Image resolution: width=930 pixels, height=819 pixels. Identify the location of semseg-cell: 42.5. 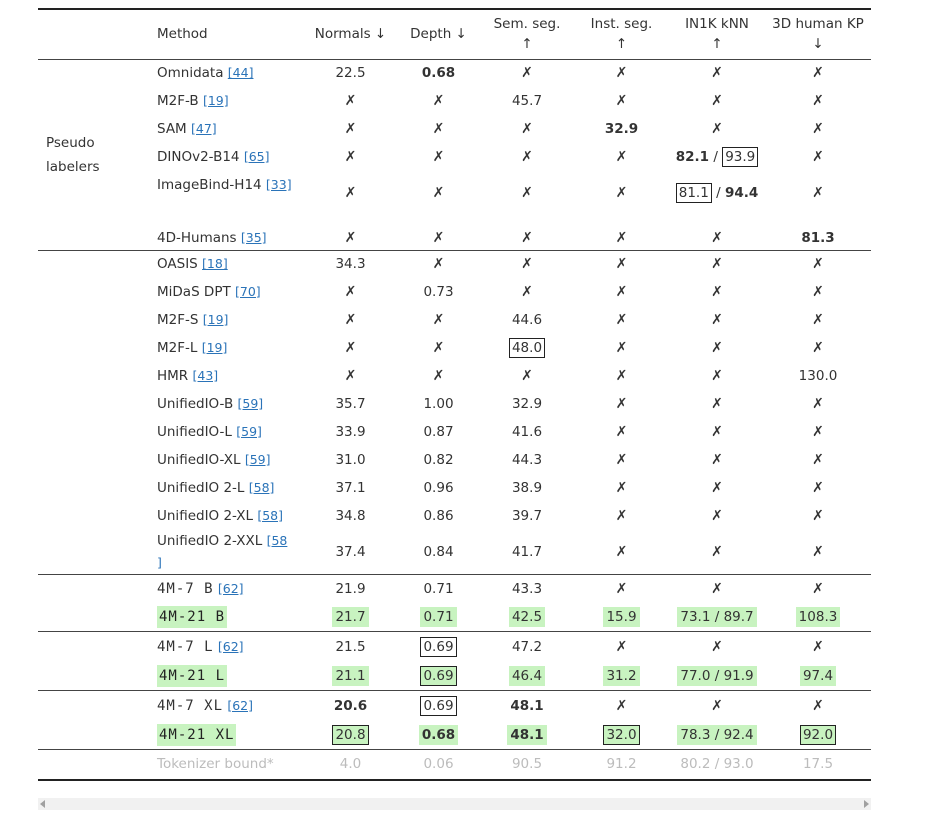
(527, 617).